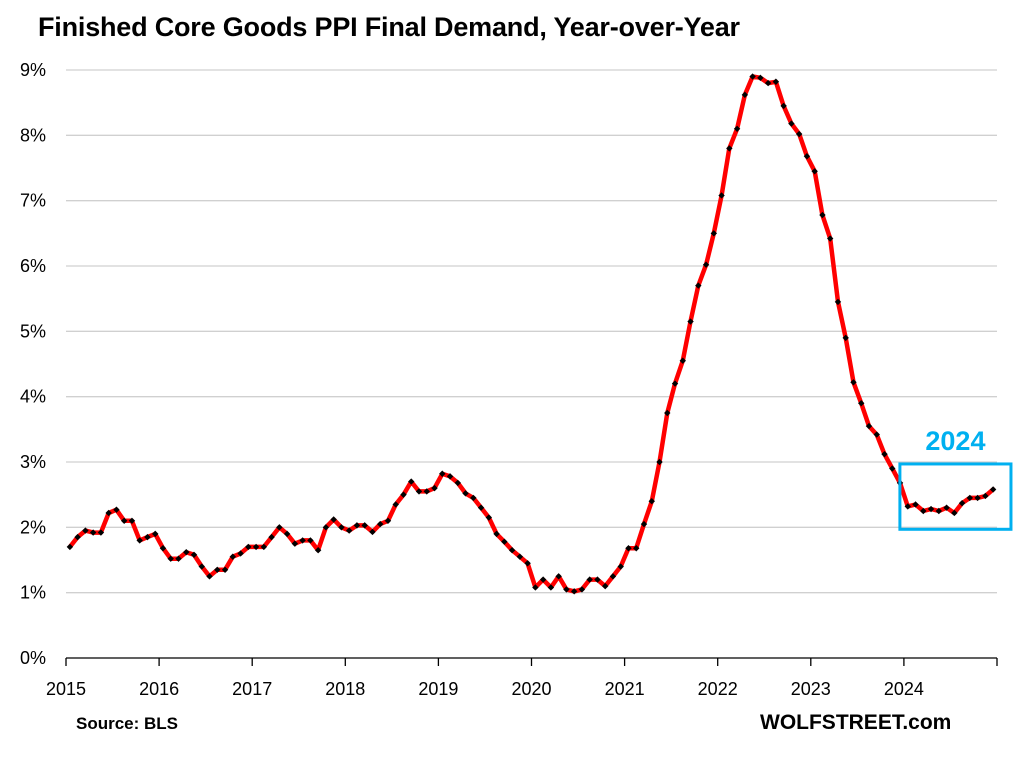 The image size is (1015, 757). I want to click on x-tick-label: 2020, so click(531, 689).